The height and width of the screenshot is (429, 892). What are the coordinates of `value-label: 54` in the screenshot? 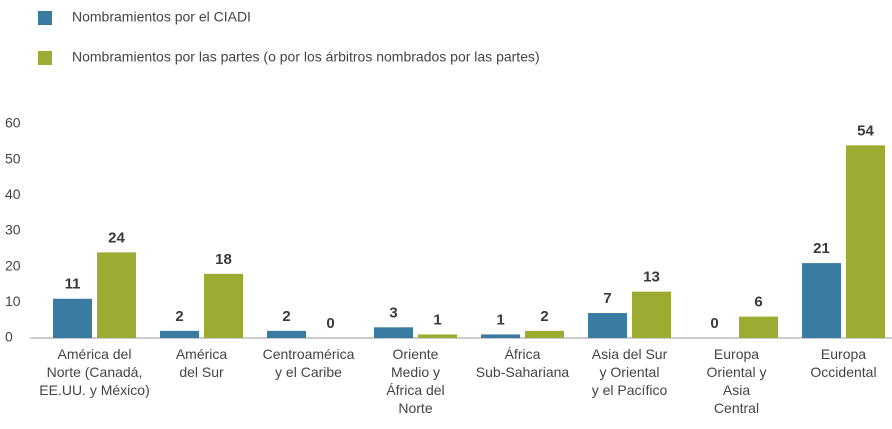 It's located at (865, 130).